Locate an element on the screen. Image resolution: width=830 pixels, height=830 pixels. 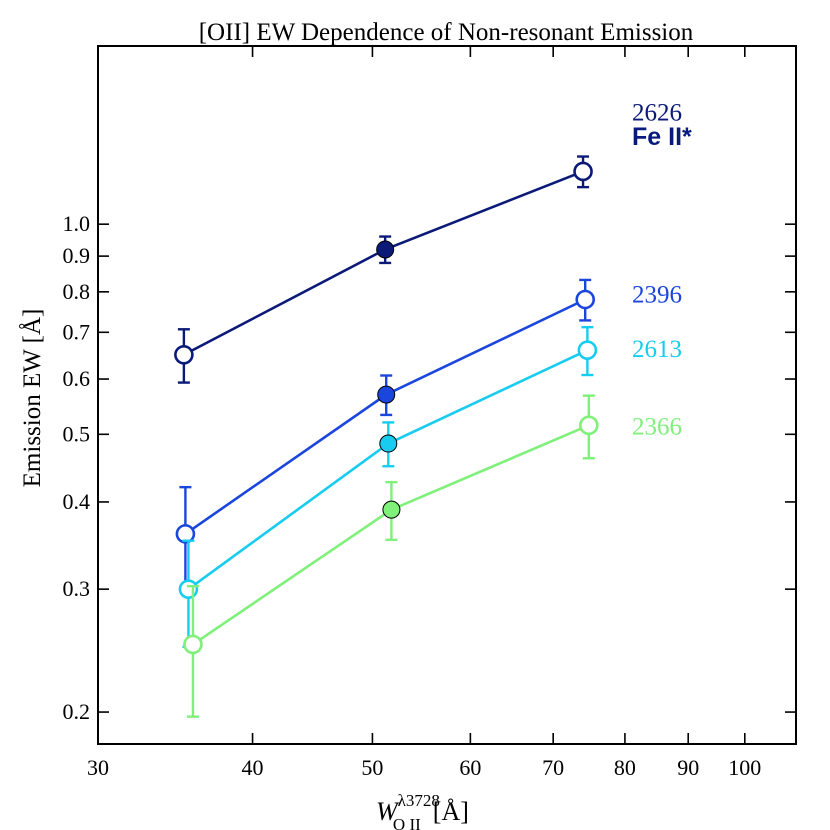
x-tick-label-30: 30 is located at coordinates (98, 767).